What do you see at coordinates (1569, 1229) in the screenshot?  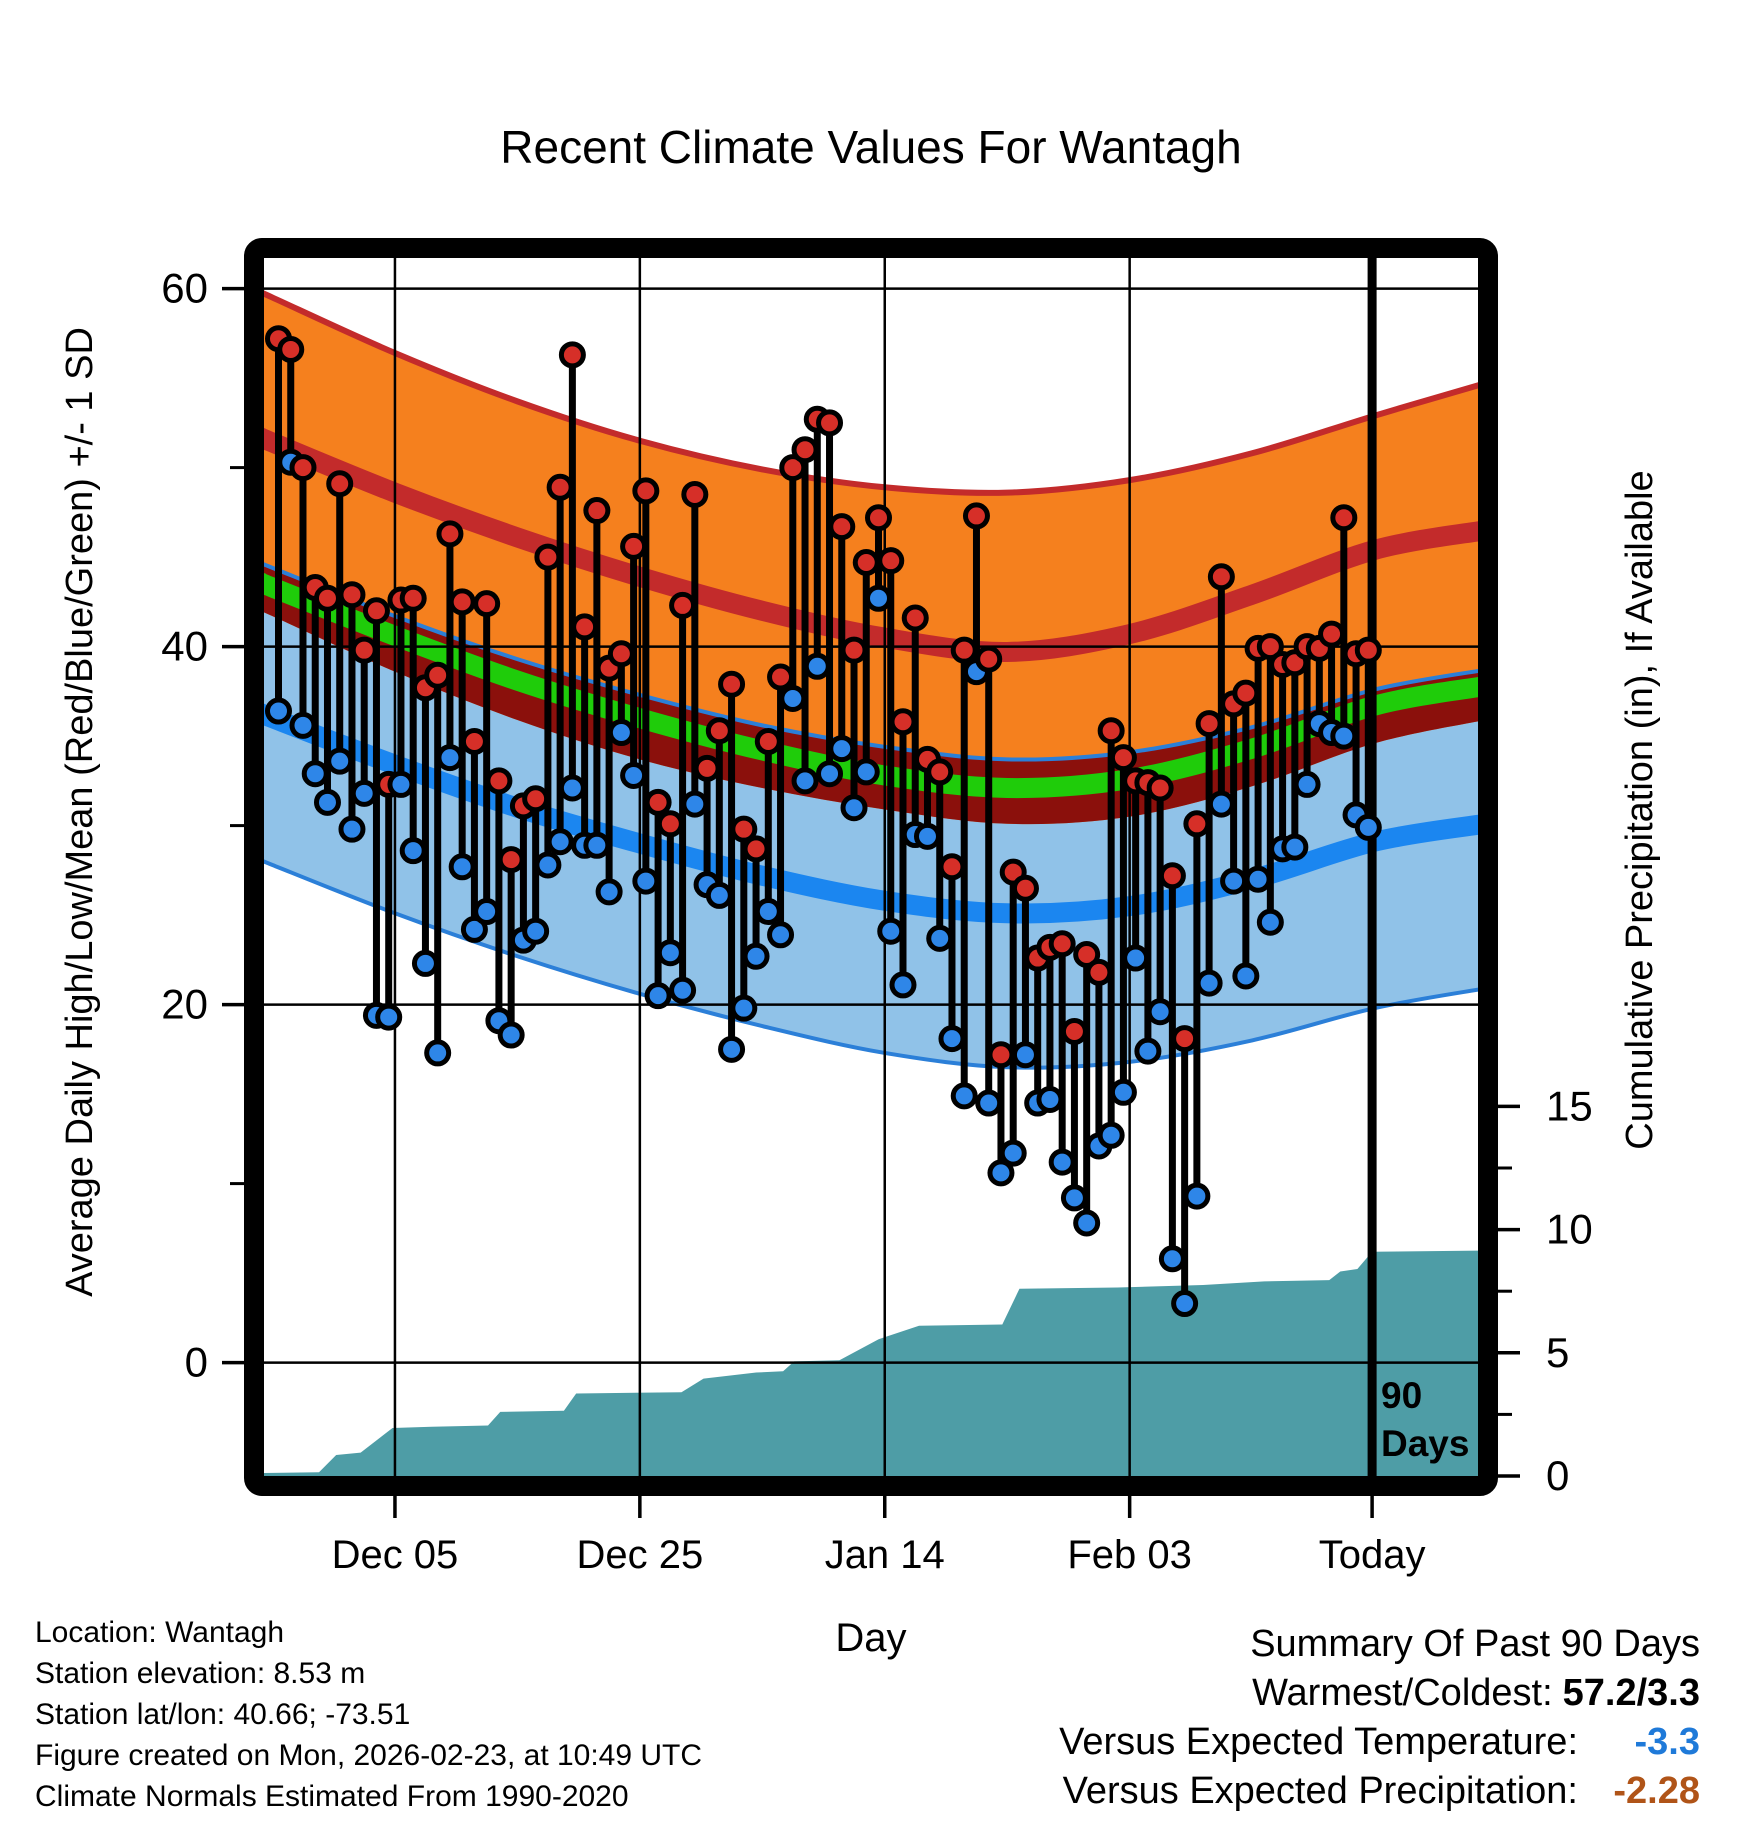 I see `right-tick-label: 10` at bounding box center [1569, 1229].